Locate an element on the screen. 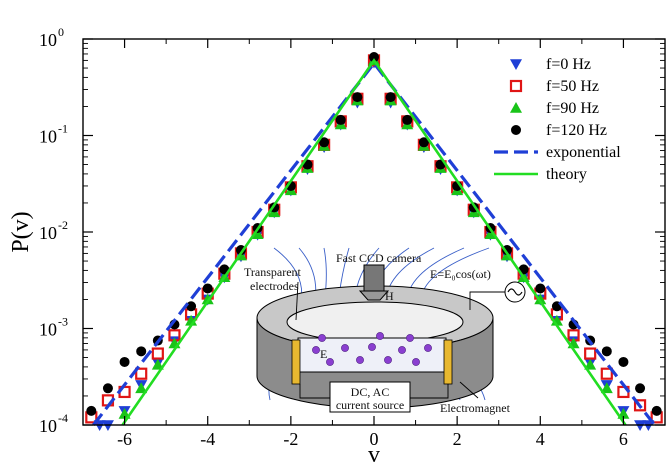 The image size is (666, 466). magnet-pointer is located at coordinates (469, 390).